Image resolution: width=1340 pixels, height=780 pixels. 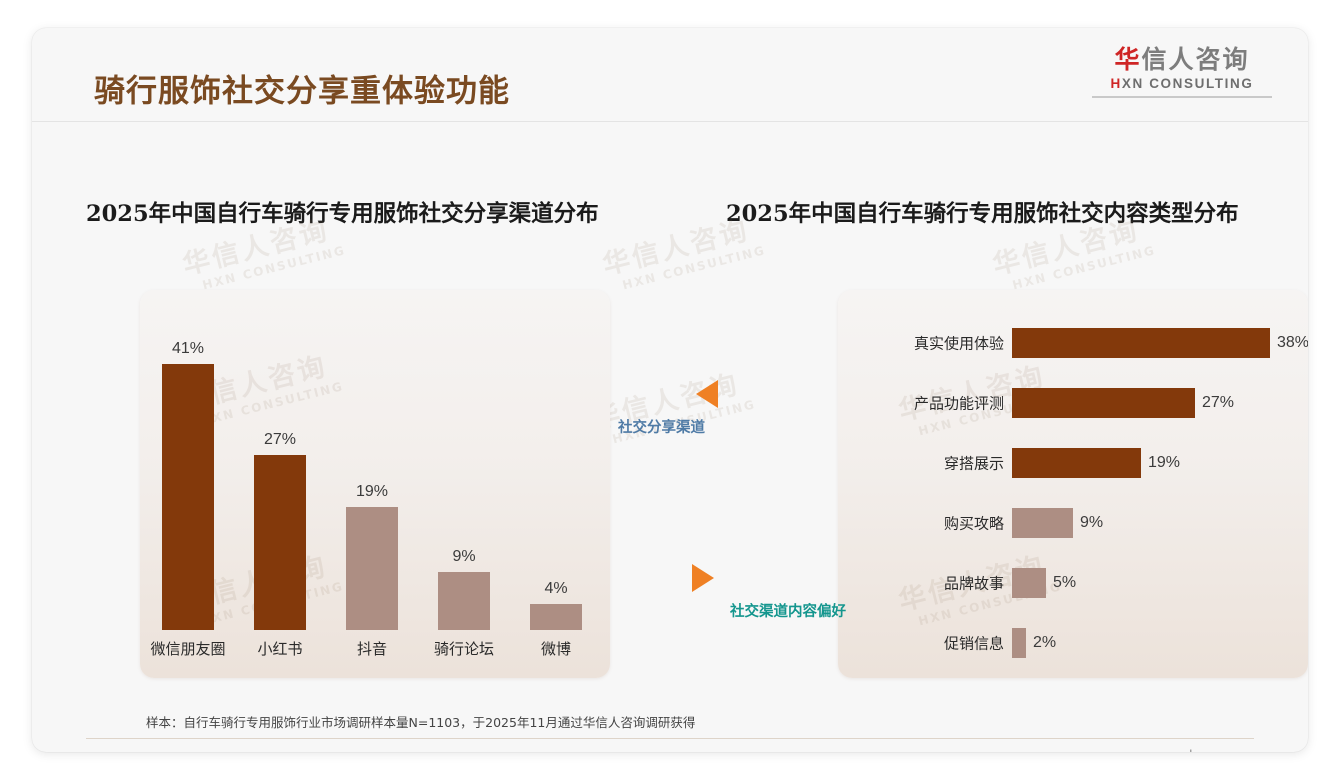 I want to click on horizontal-bar-row: 穿搭展示 19%, so click(x=1073, y=463).